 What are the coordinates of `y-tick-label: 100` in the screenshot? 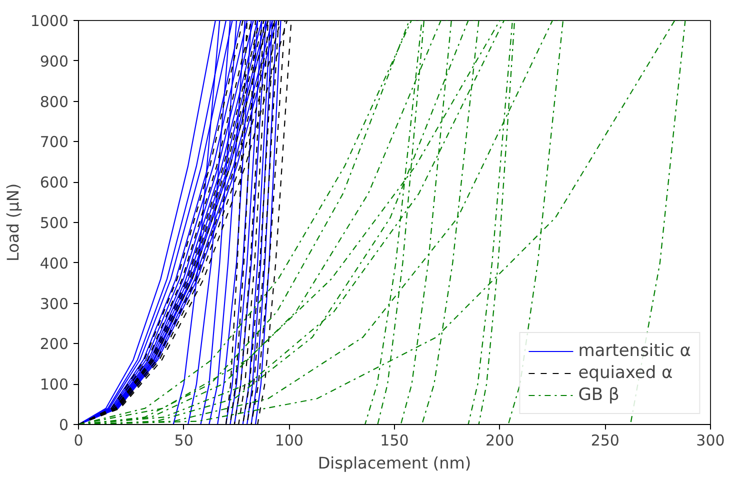 It's located at (54, 385).